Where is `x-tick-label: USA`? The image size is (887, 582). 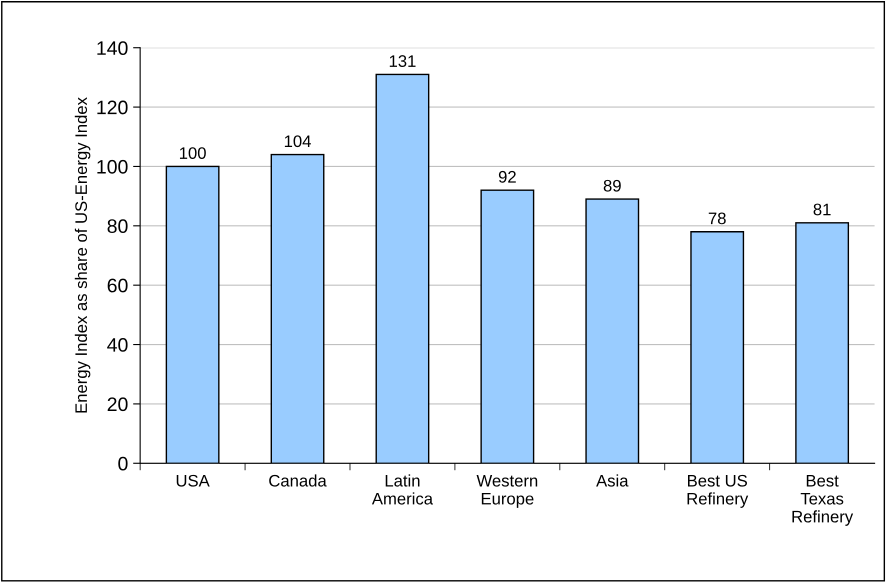 x-tick-label: USA is located at coordinates (193, 480).